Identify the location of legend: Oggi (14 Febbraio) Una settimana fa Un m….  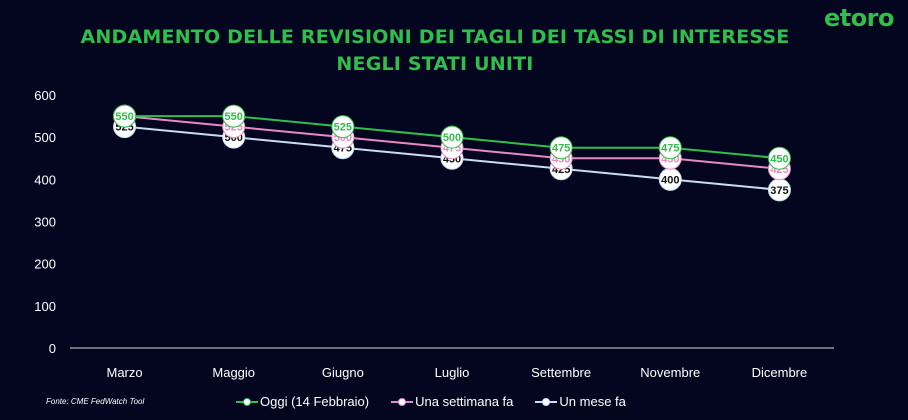
(431, 401).